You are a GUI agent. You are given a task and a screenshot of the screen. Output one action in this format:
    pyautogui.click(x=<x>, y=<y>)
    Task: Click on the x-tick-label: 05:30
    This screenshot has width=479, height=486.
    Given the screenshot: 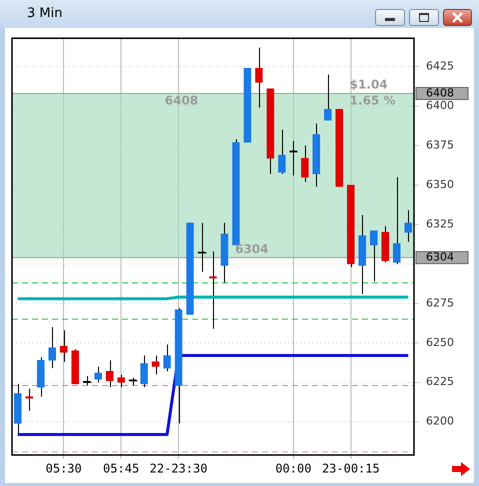 What is the action you would take?
    pyautogui.click(x=64, y=468)
    